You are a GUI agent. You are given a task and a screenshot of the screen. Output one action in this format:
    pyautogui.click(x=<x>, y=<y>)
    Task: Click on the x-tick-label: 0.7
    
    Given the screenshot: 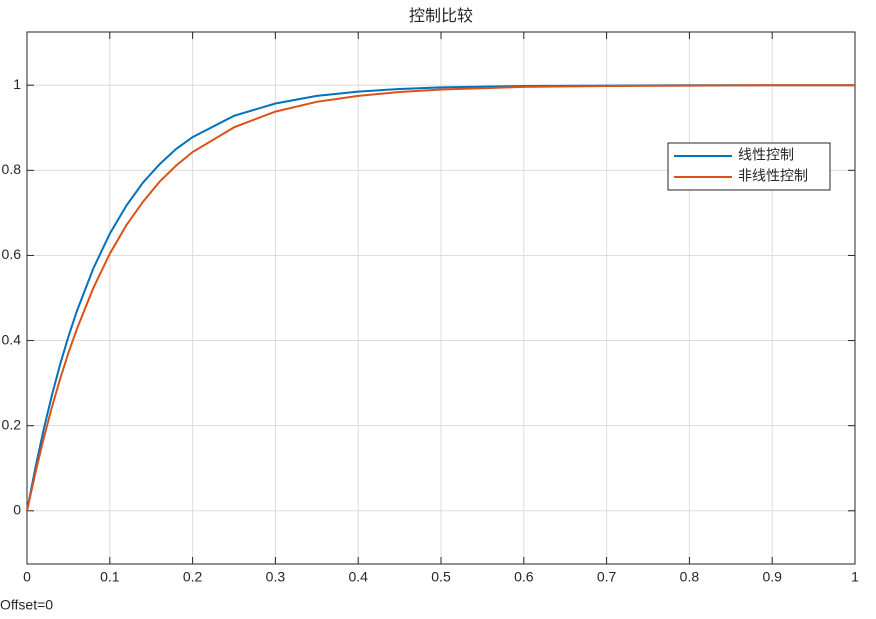 What is the action you would take?
    pyautogui.click(x=607, y=577)
    